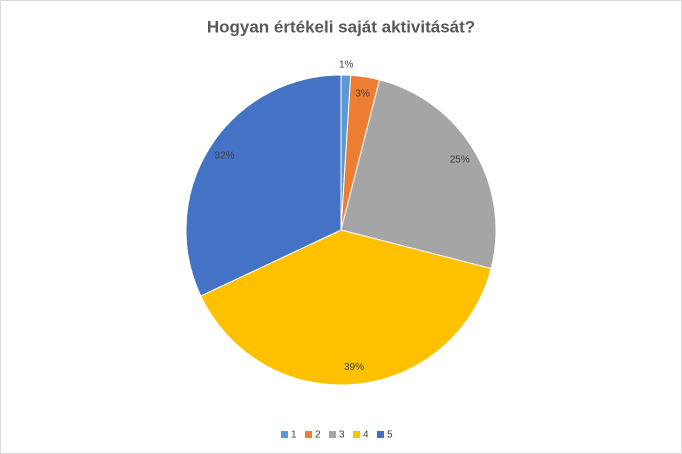  What do you see at coordinates (225, 156) in the screenshot?
I see `data-label: 32%` at bounding box center [225, 156].